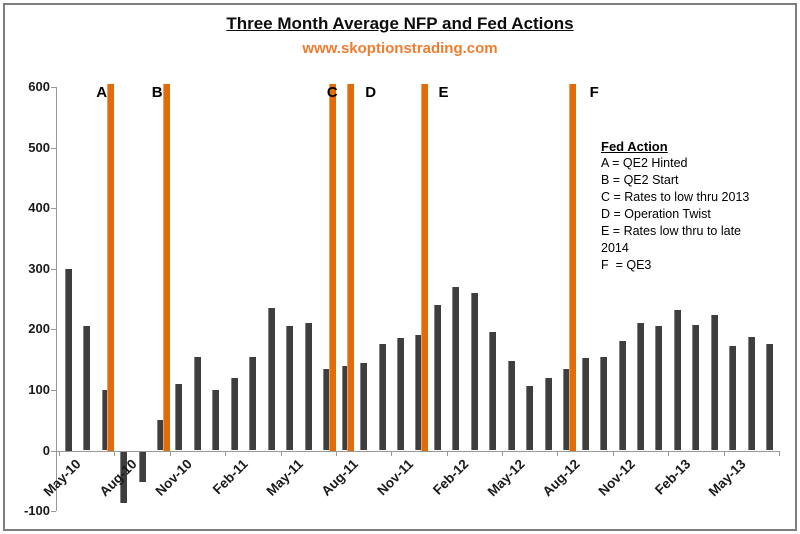 The image size is (800, 534). I want to click on x-axis-label: Feb-11, so click(230, 477).